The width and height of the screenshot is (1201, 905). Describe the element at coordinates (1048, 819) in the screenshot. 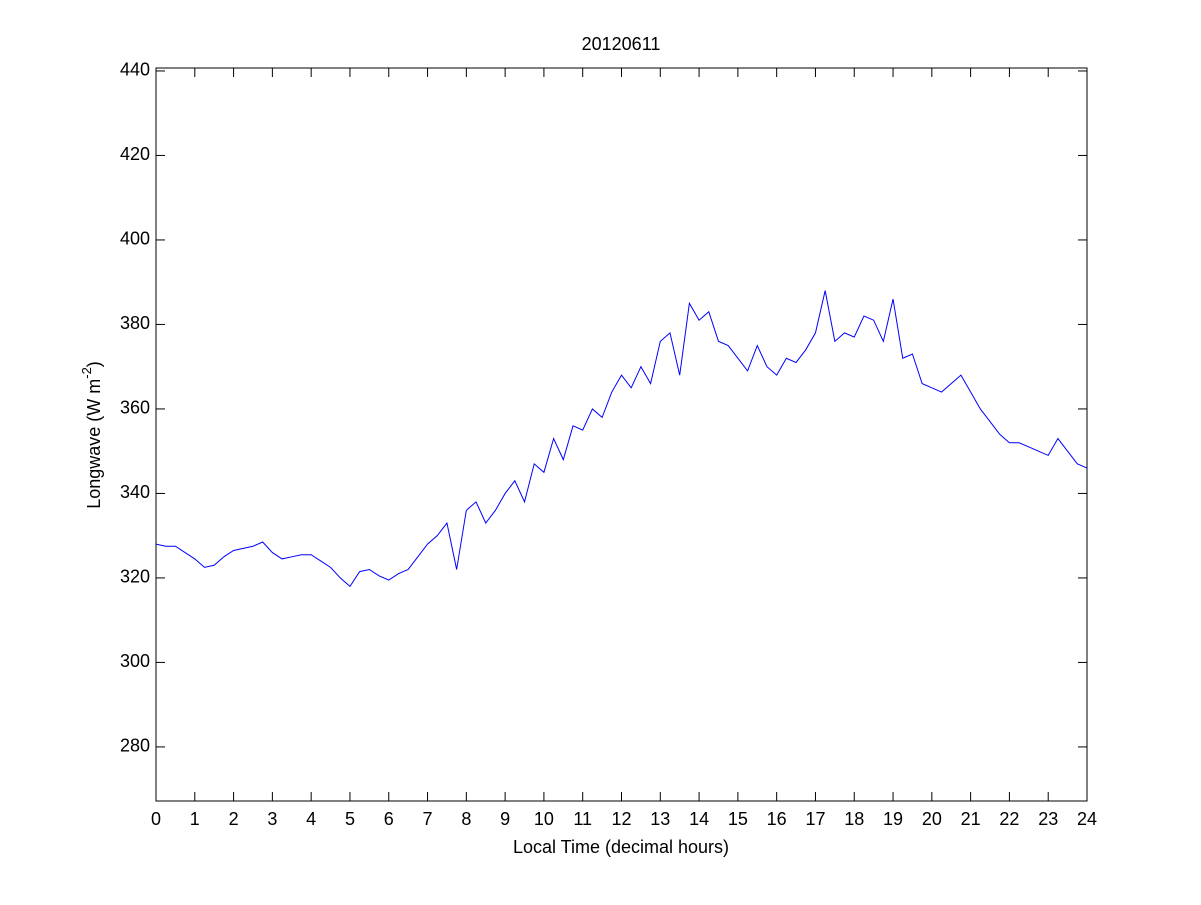

I see `x-tick-label: 23` at that location.